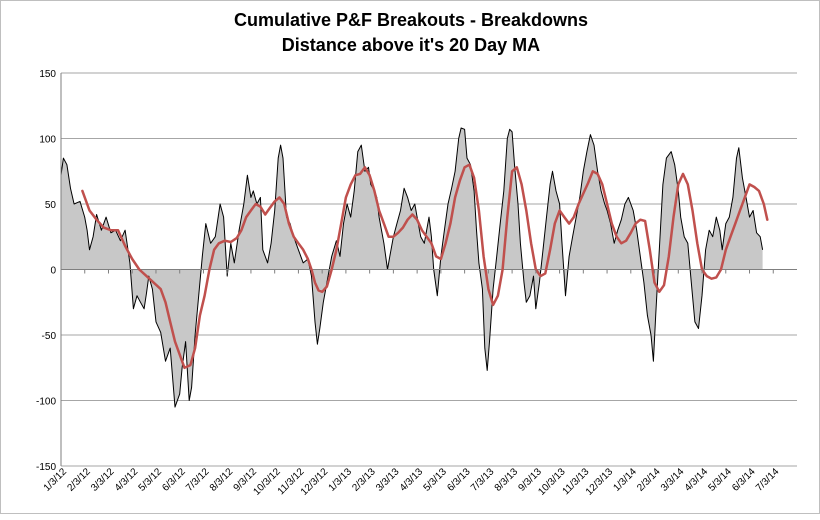 This screenshot has height=520, width=820. Describe the element at coordinates (46, 467) in the screenshot. I see `y-tick-label: -150` at that location.